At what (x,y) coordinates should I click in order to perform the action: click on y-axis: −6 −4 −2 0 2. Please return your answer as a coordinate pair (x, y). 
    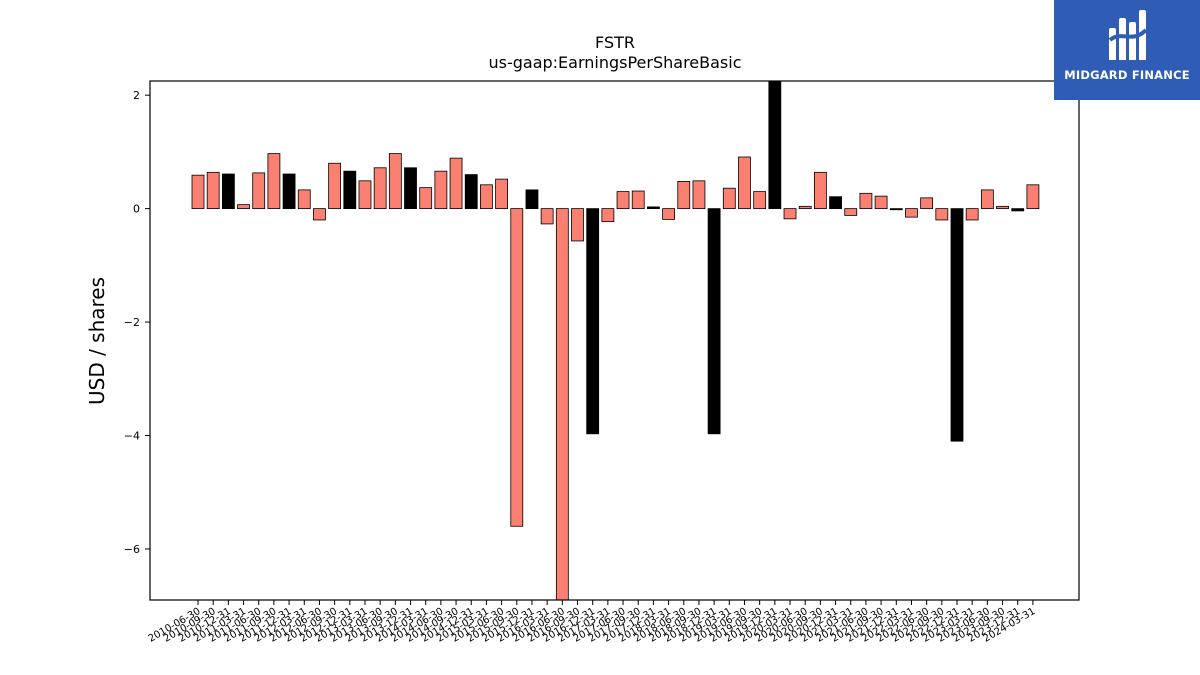
    Looking at the image, I should click on (137, 322).